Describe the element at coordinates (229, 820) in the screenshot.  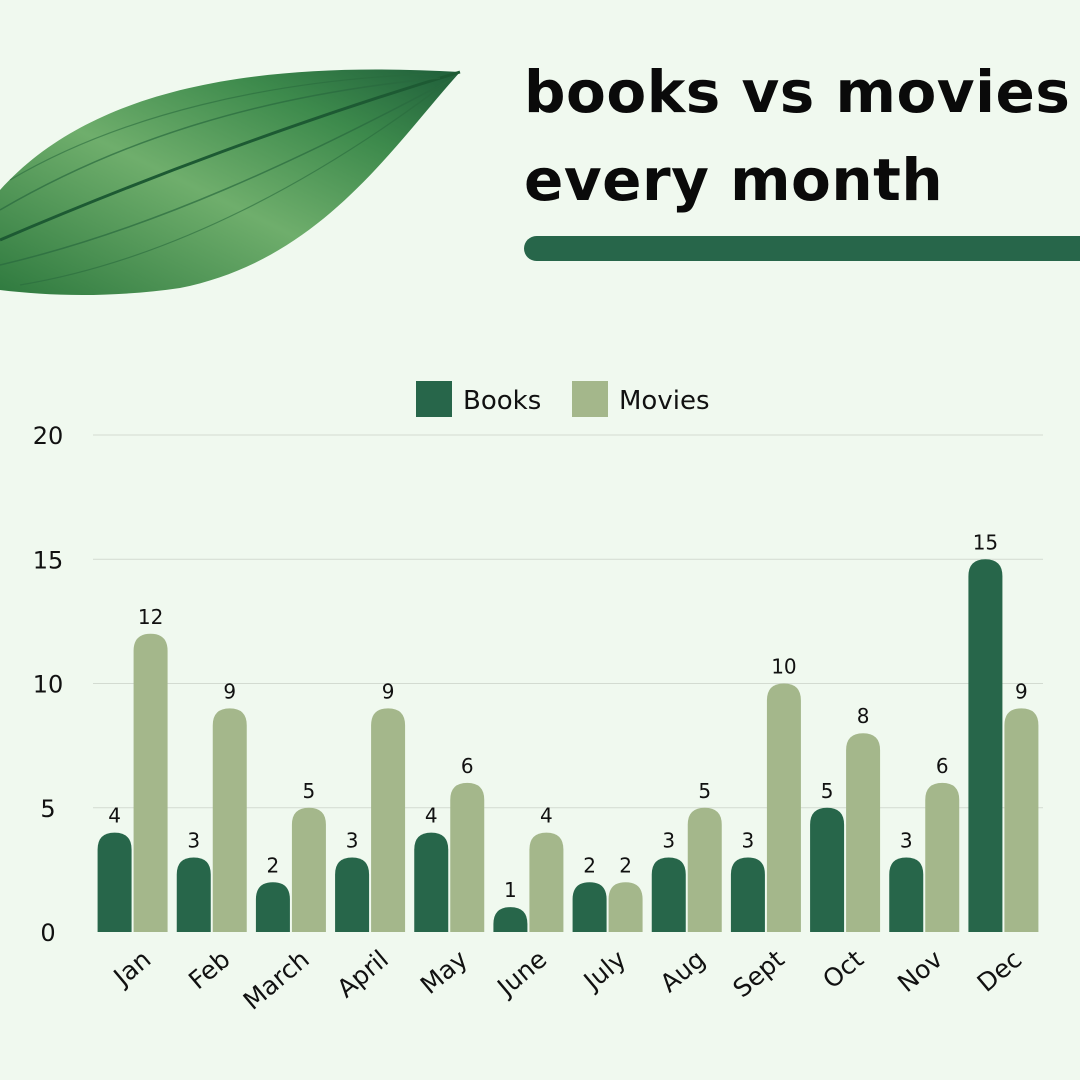
I see `bar-movies-feb` at that location.